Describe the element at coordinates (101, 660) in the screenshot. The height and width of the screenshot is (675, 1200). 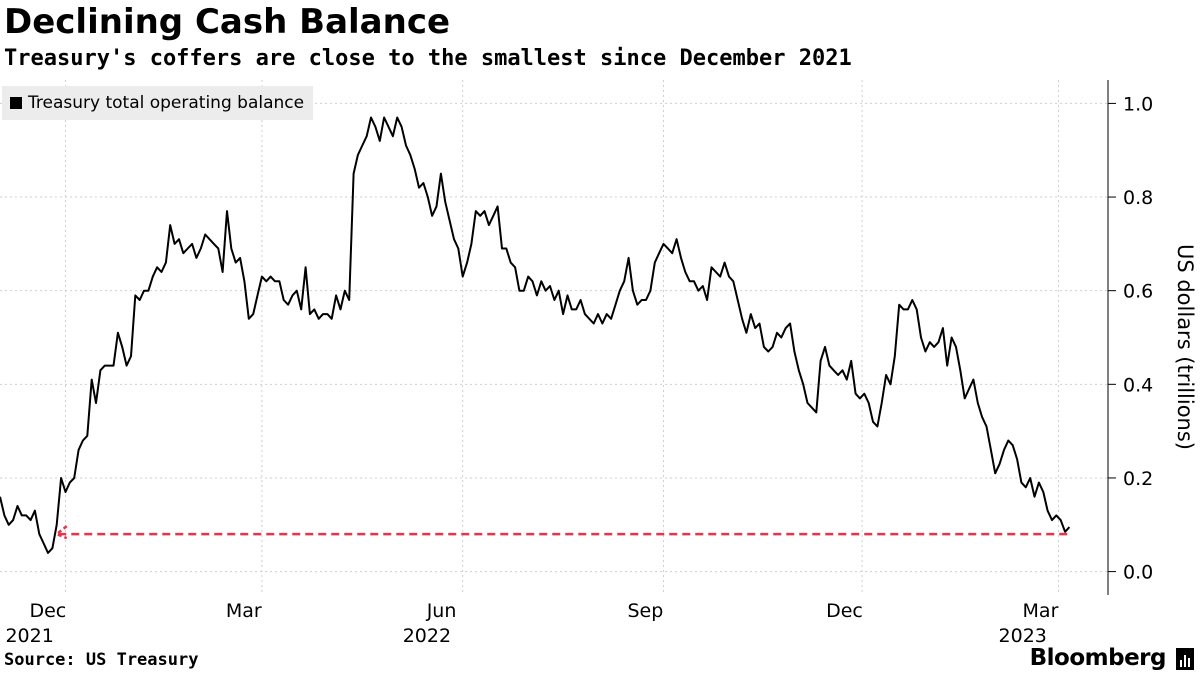
I see `source-note: Source: US Treasury` at that location.